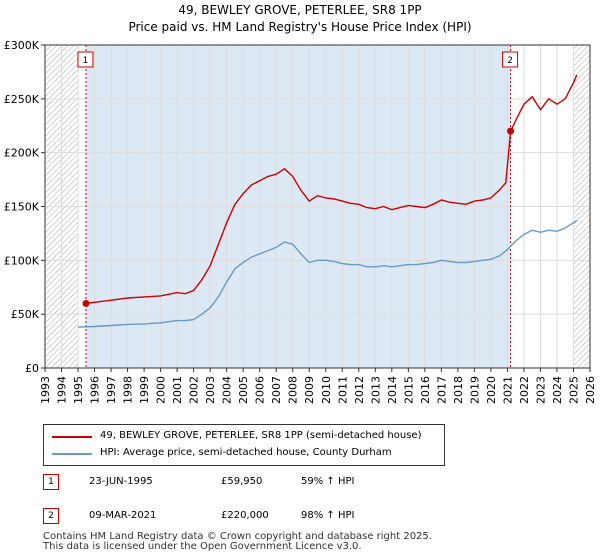 The image size is (600, 560). What do you see at coordinates (359, 390) in the screenshot?
I see `x-tick-label: 2012` at bounding box center [359, 390].